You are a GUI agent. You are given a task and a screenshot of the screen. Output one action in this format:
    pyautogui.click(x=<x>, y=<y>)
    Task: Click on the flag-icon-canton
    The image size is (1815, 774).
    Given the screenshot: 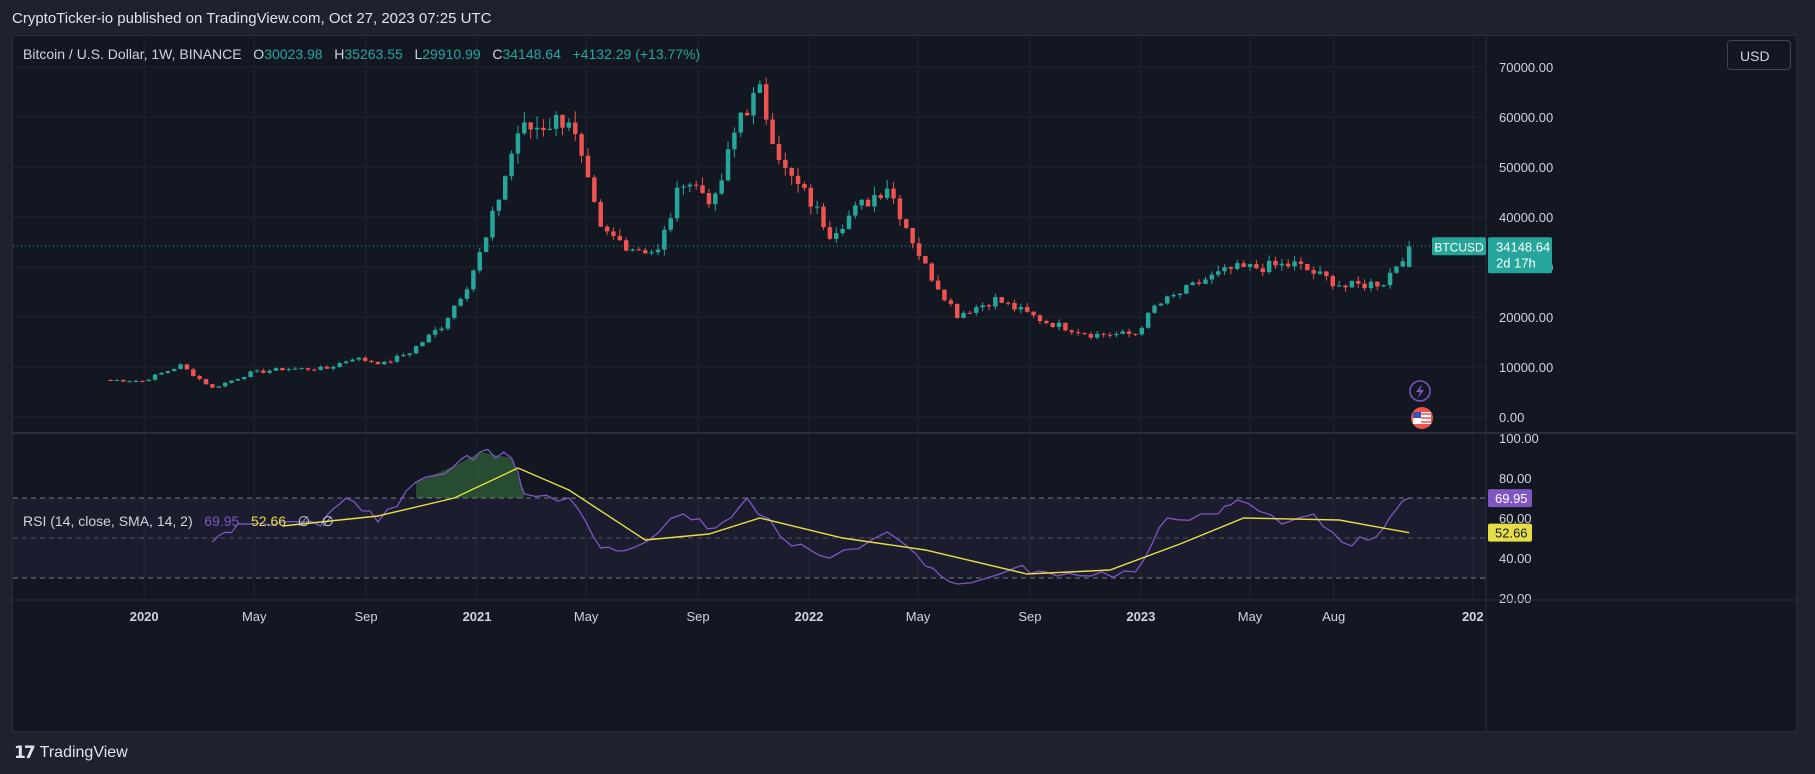 What is the action you would take?
    pyautogui.click(x=1417, y=415)
    